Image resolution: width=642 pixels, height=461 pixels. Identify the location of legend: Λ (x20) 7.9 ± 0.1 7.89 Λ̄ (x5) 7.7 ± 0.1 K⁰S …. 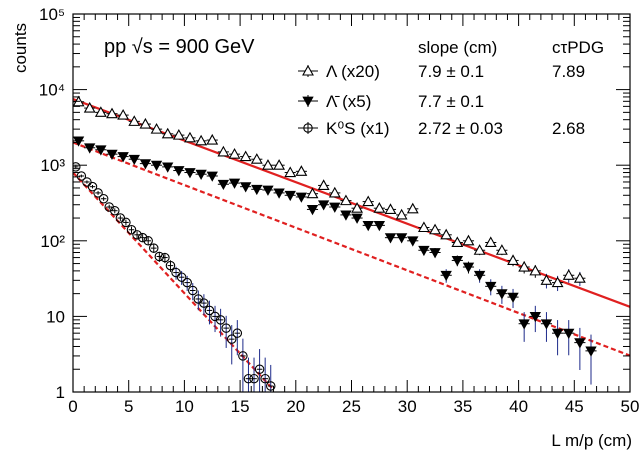
(441, 100).